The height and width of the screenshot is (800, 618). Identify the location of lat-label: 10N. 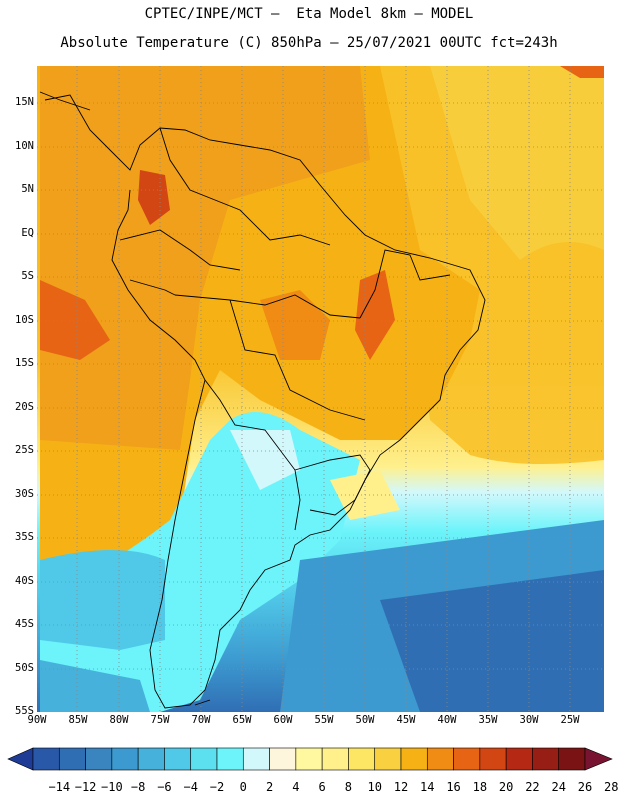
(24, 146).